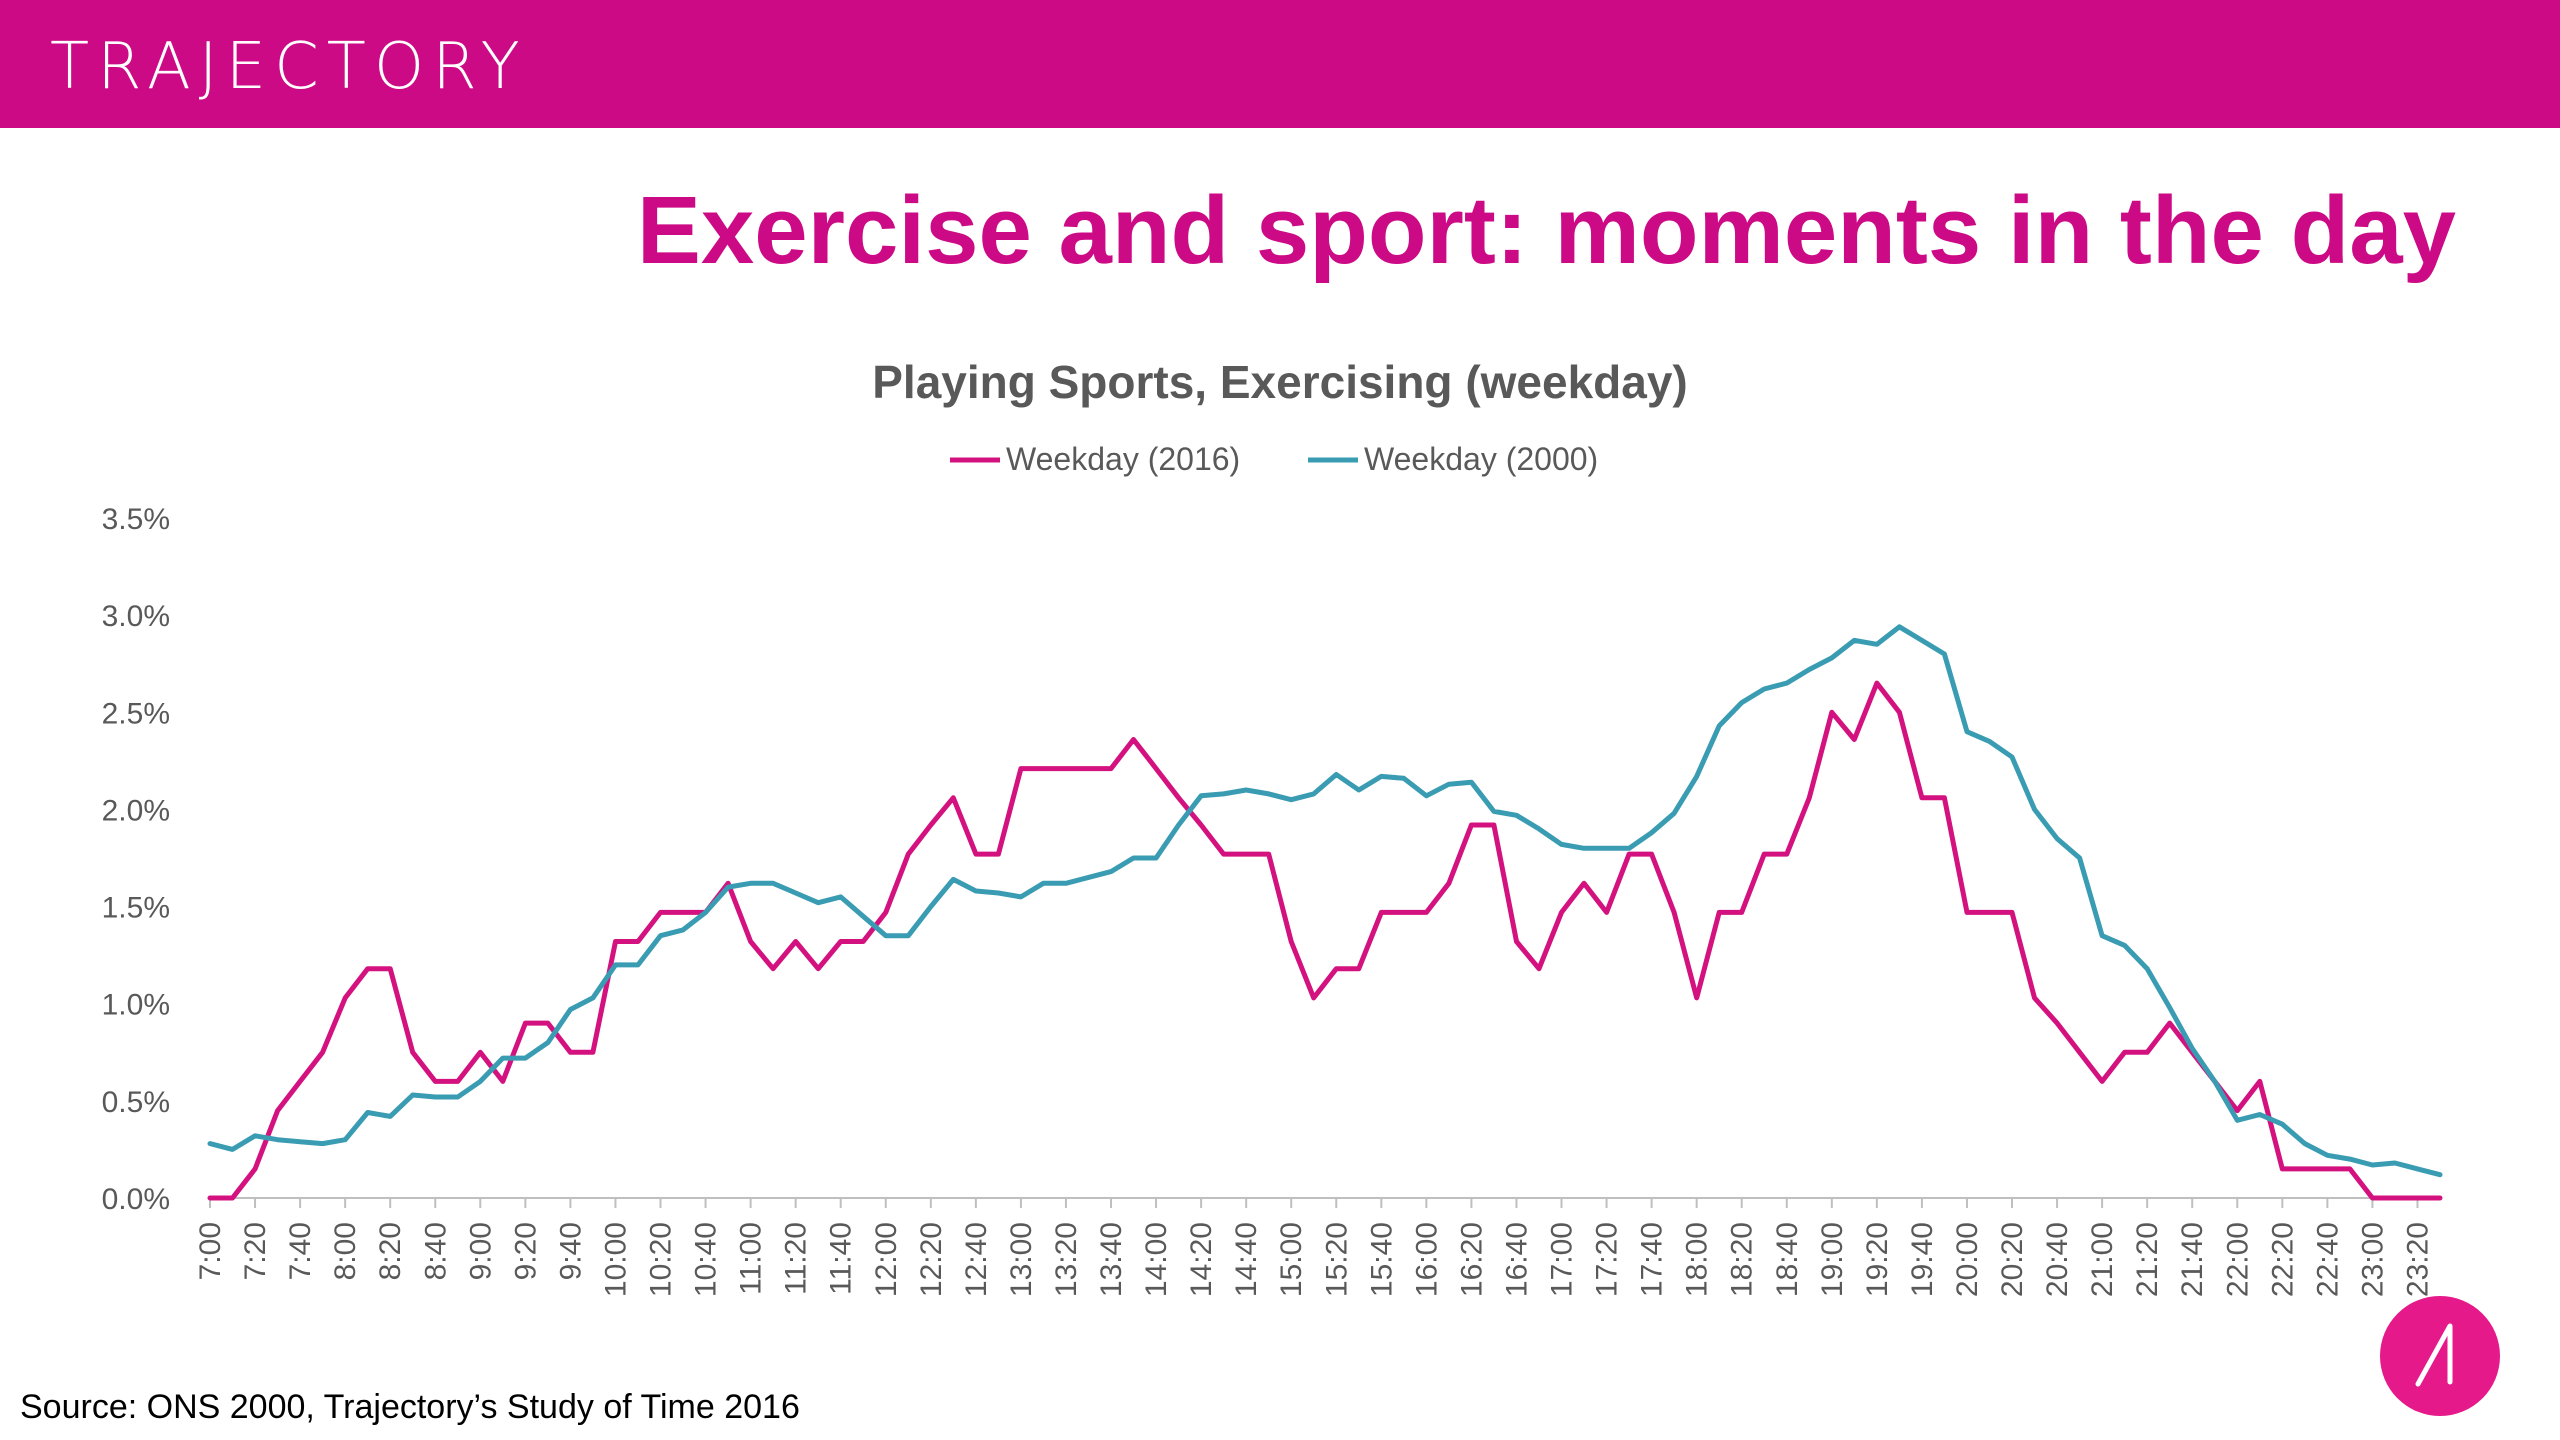 This screenshot has height=1440, width=2560. Describe the element at coordinates (1922, 1259) in the screenshot. I see `x-tick-label: 19:40` at that location.